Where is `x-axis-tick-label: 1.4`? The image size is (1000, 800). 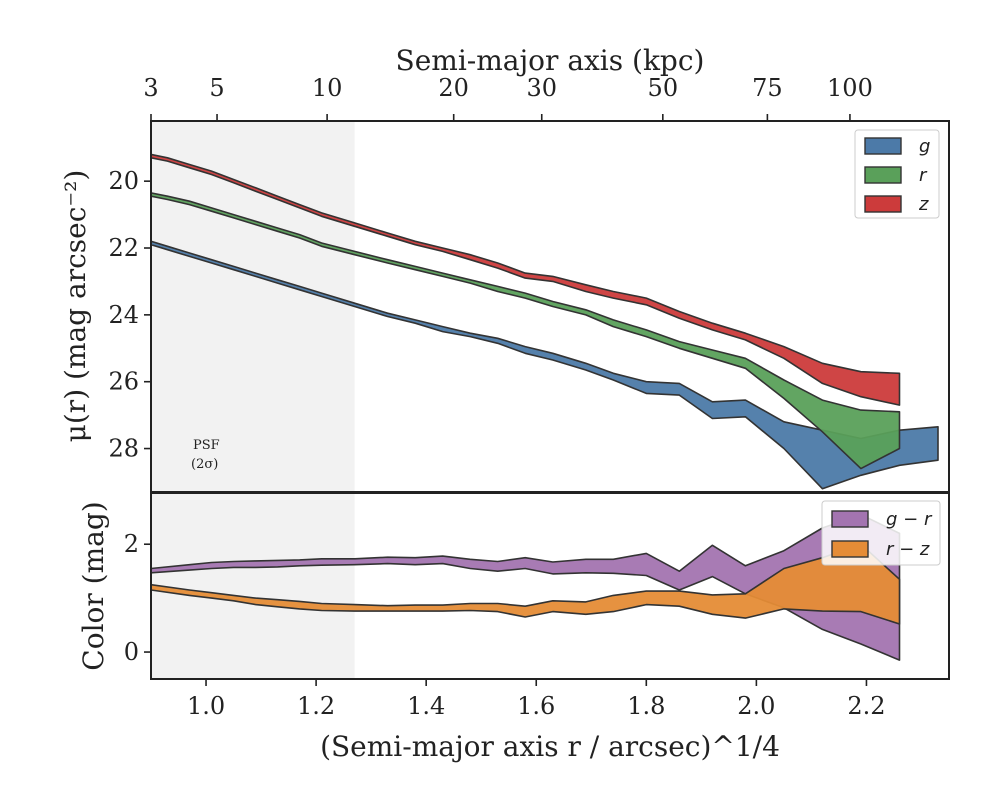
x-axis-tick-label: 1.4 is located at coordinates (426, 706).